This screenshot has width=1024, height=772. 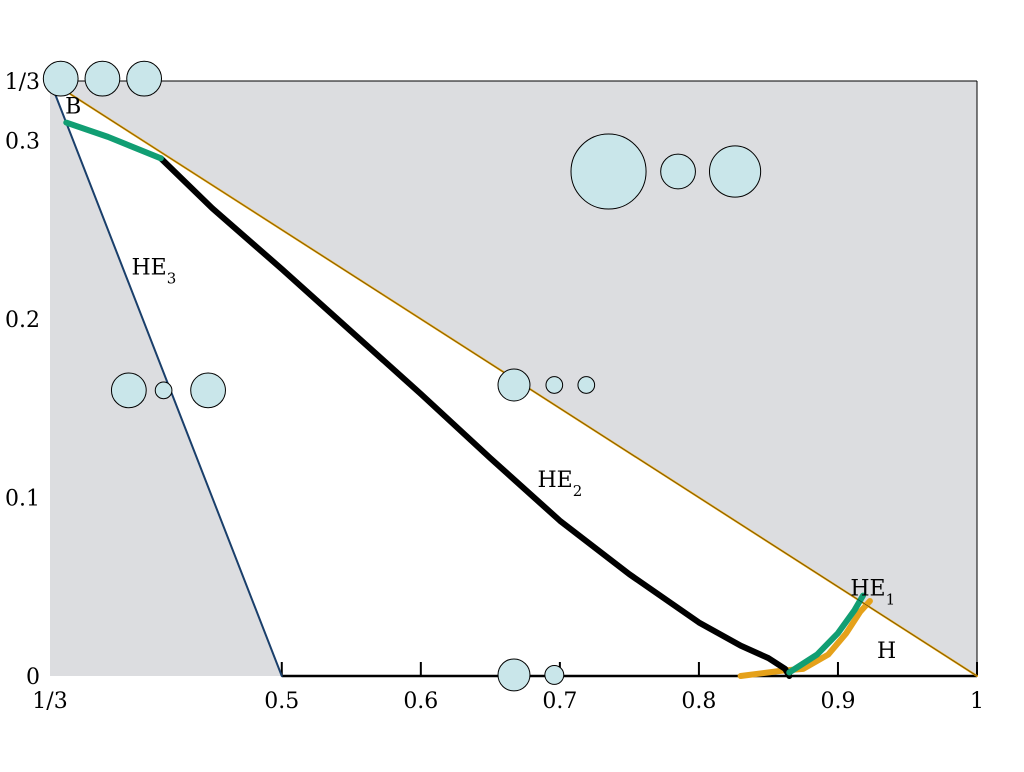 What do you see at coordinates (886, 651) in the screenshot?
I see `region-label-h: H` at bounding box center [886, 651].